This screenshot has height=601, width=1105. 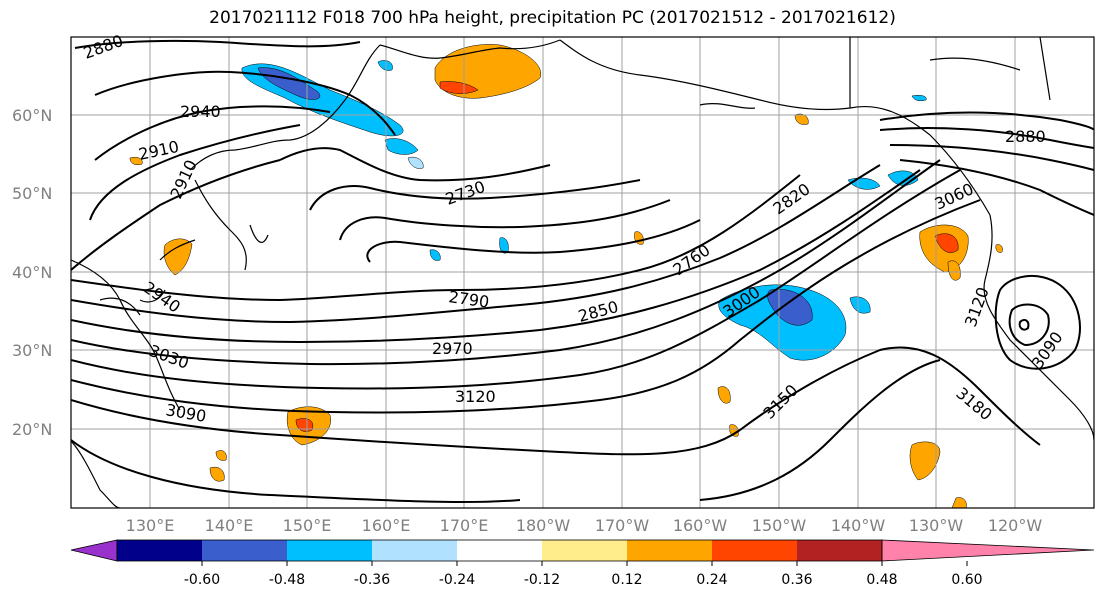 What do you see at coordinates (32, 350) in the screenshot?
I see `lat-label: 30°N` at bounding box center [32, 350].